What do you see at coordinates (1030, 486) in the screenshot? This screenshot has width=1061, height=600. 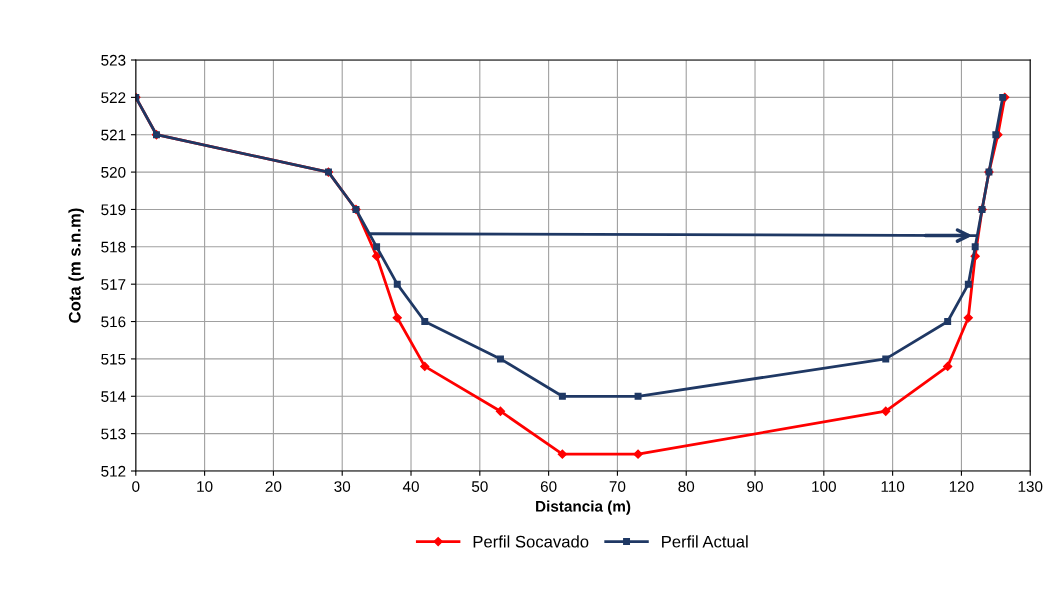 I see `x-tick-label: 130` at bounding box center [1030, 486].